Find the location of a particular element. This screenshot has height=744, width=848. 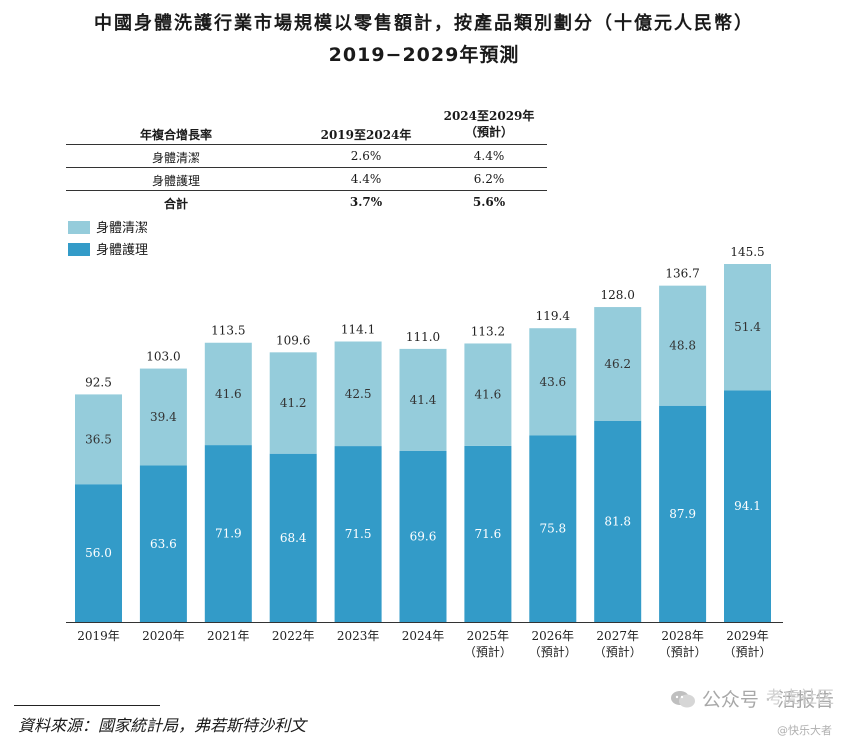

data-label-care: 63.6 is located at coordinates (163, 544).